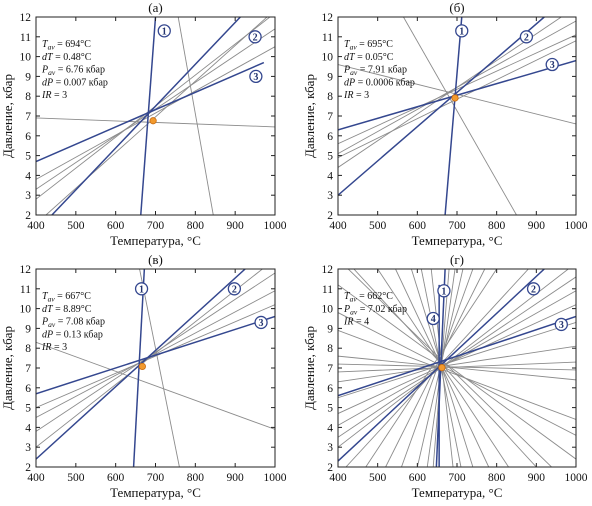 The width and height of the screenshot is (592, 506). Describe the element at coordinates (155, 259) in the screenshot. I see `panel-label: (в)` at that location.